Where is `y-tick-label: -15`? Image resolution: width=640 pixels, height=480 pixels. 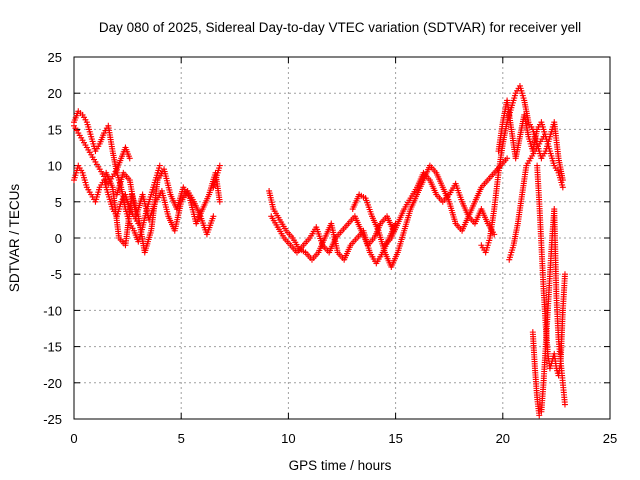 y-tick-label: -15 is located at coordinates (52, 347).